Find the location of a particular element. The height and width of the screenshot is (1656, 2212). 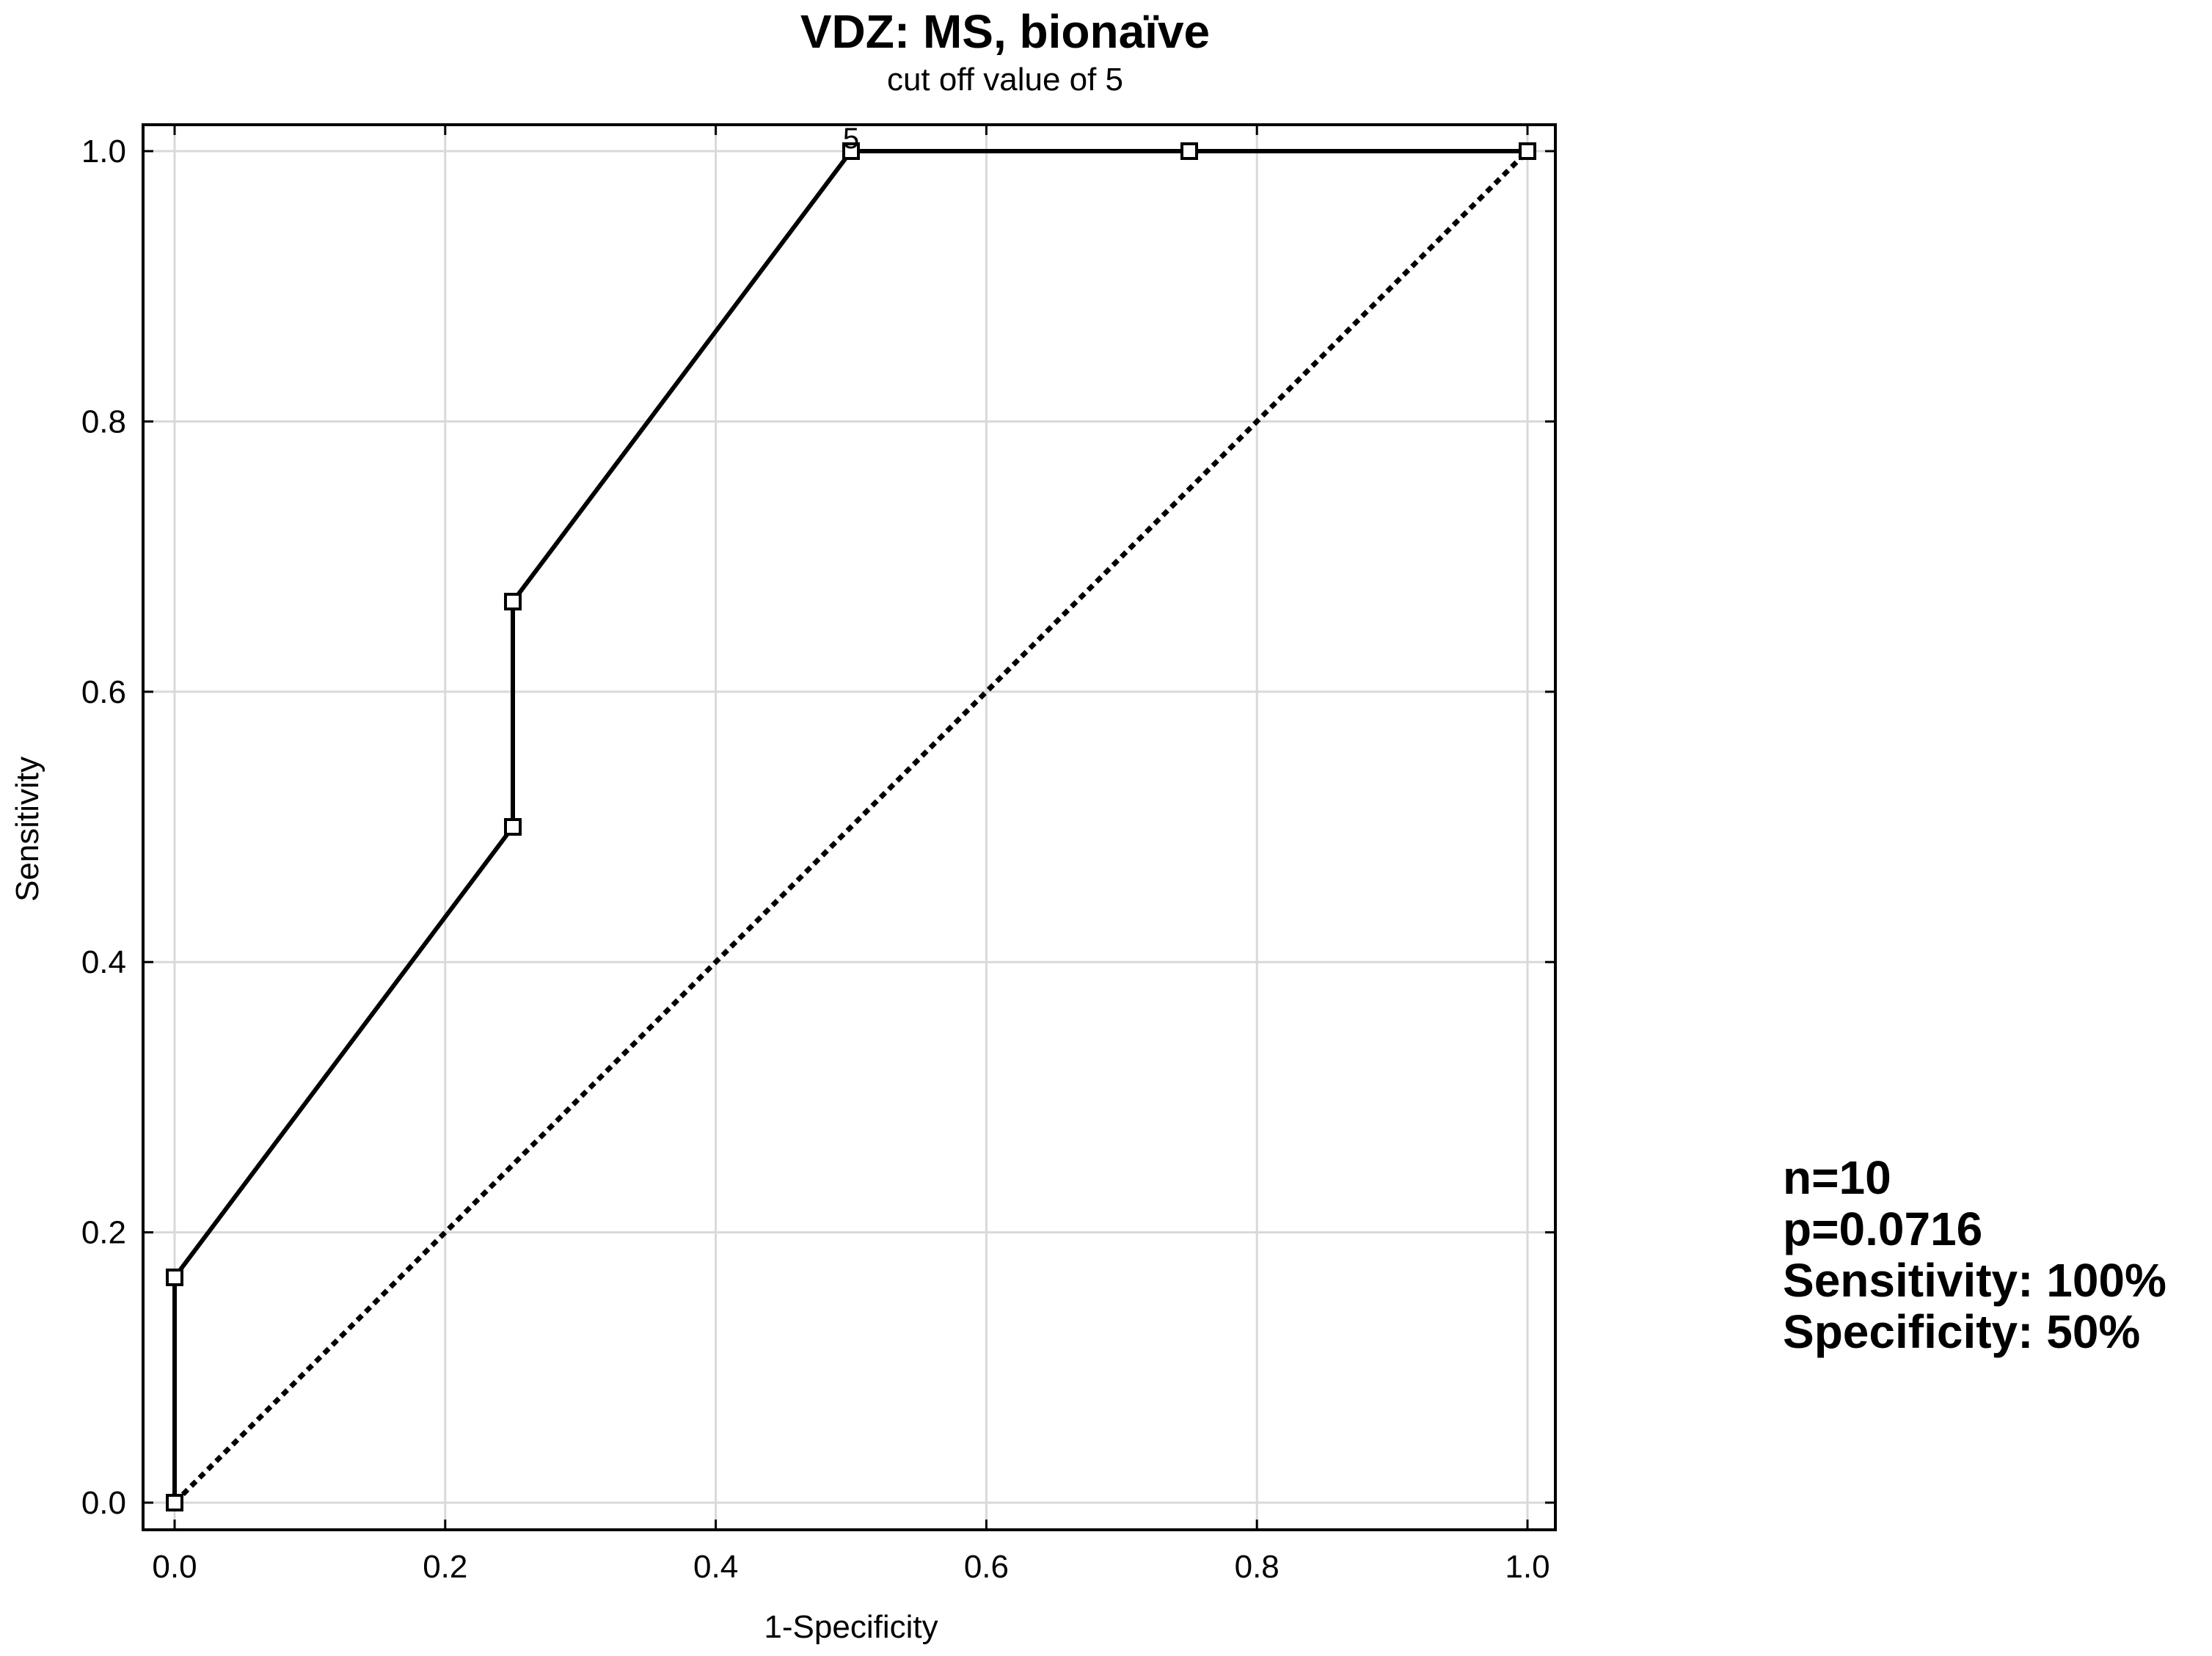

chart-title: VDZ: MS, bionaïve is located at coordinates (1005, 31).